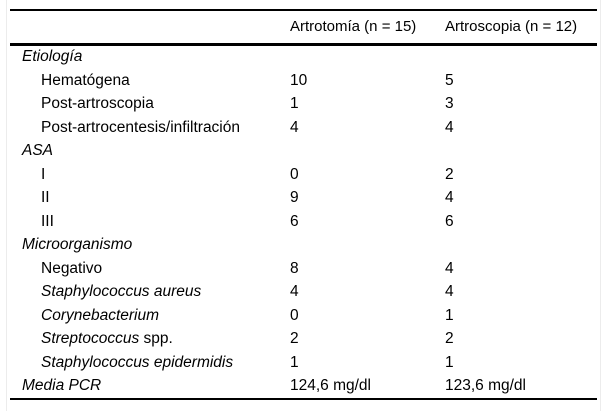  Describe the element at coordinates (303, 269) in the screenshot. I see `table-row: Negativo 8 4` at that location.